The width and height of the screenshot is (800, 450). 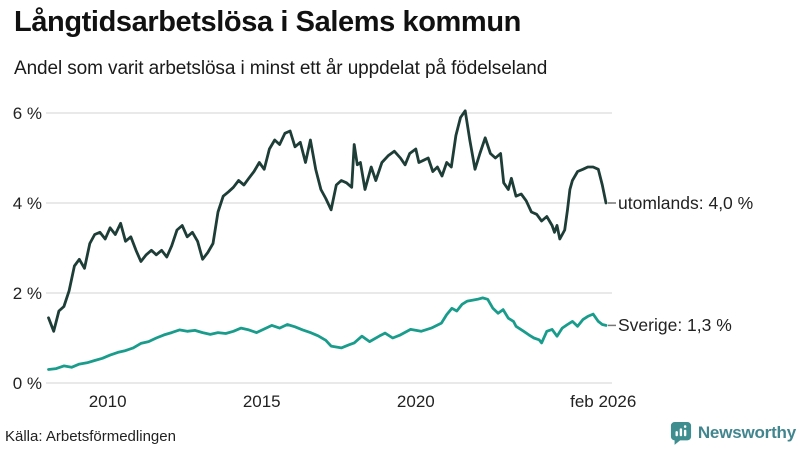 What do you see at coordinates (680, 433) in the screenshot?
I see `newsworthy-icon` at bounding box center [680, 433].